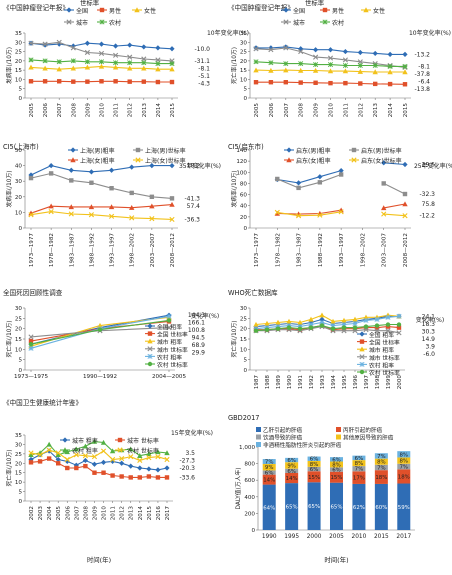 The width and height of the screenshot is (452, 575). I want to click on segment-label: 14%, so click(269, 481).